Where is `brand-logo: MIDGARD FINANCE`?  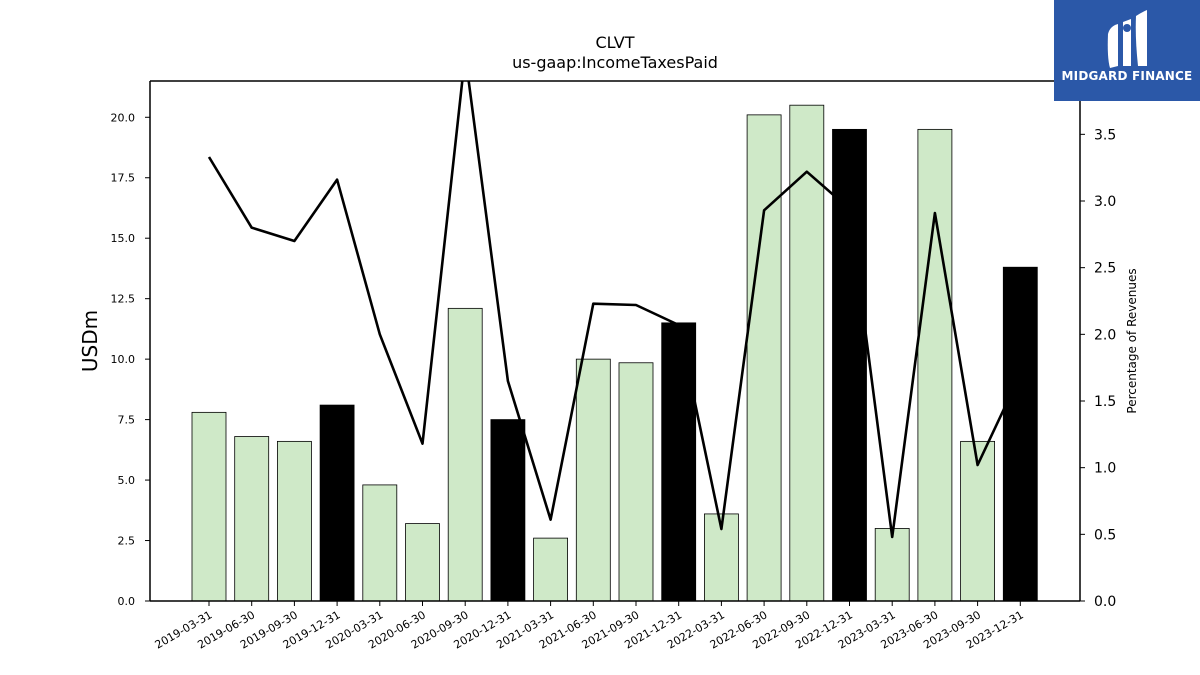
brand-logo: MIDGARD FINANCE is located at coordinates (1127, 50).